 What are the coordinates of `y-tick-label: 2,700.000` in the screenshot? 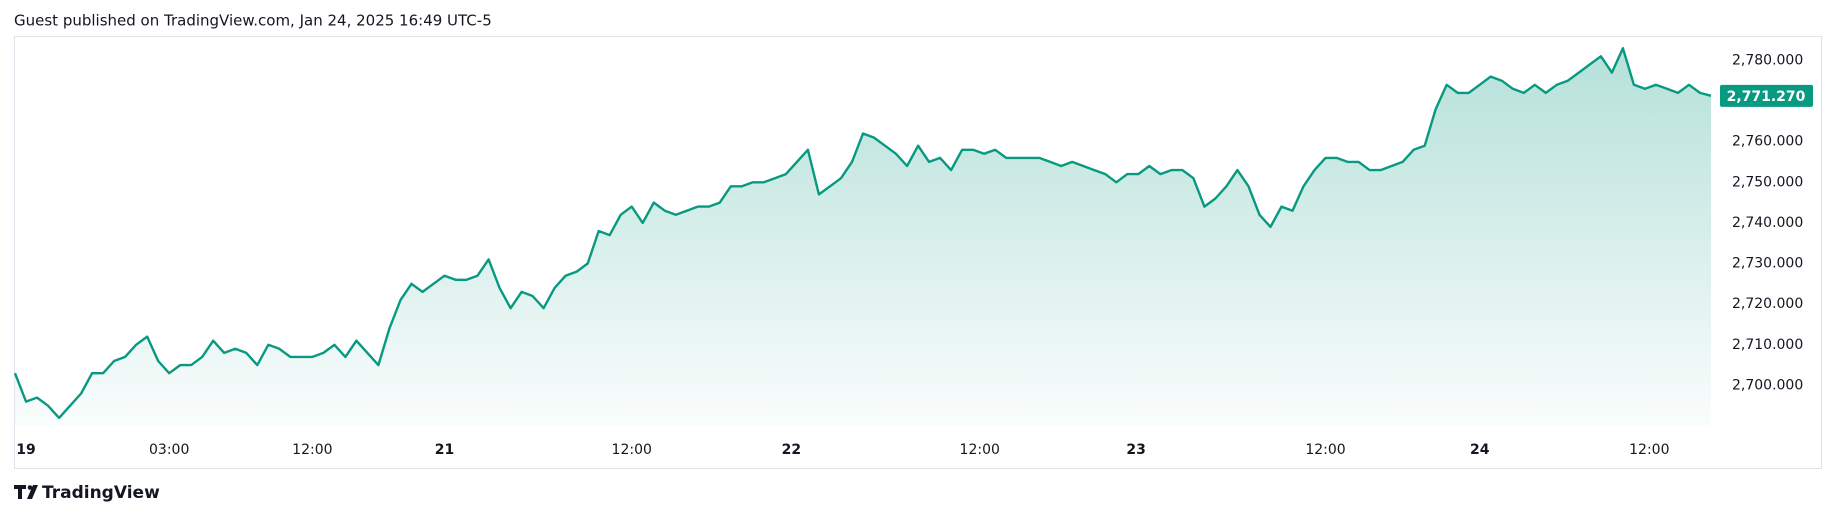 It's located at (1767, 385).